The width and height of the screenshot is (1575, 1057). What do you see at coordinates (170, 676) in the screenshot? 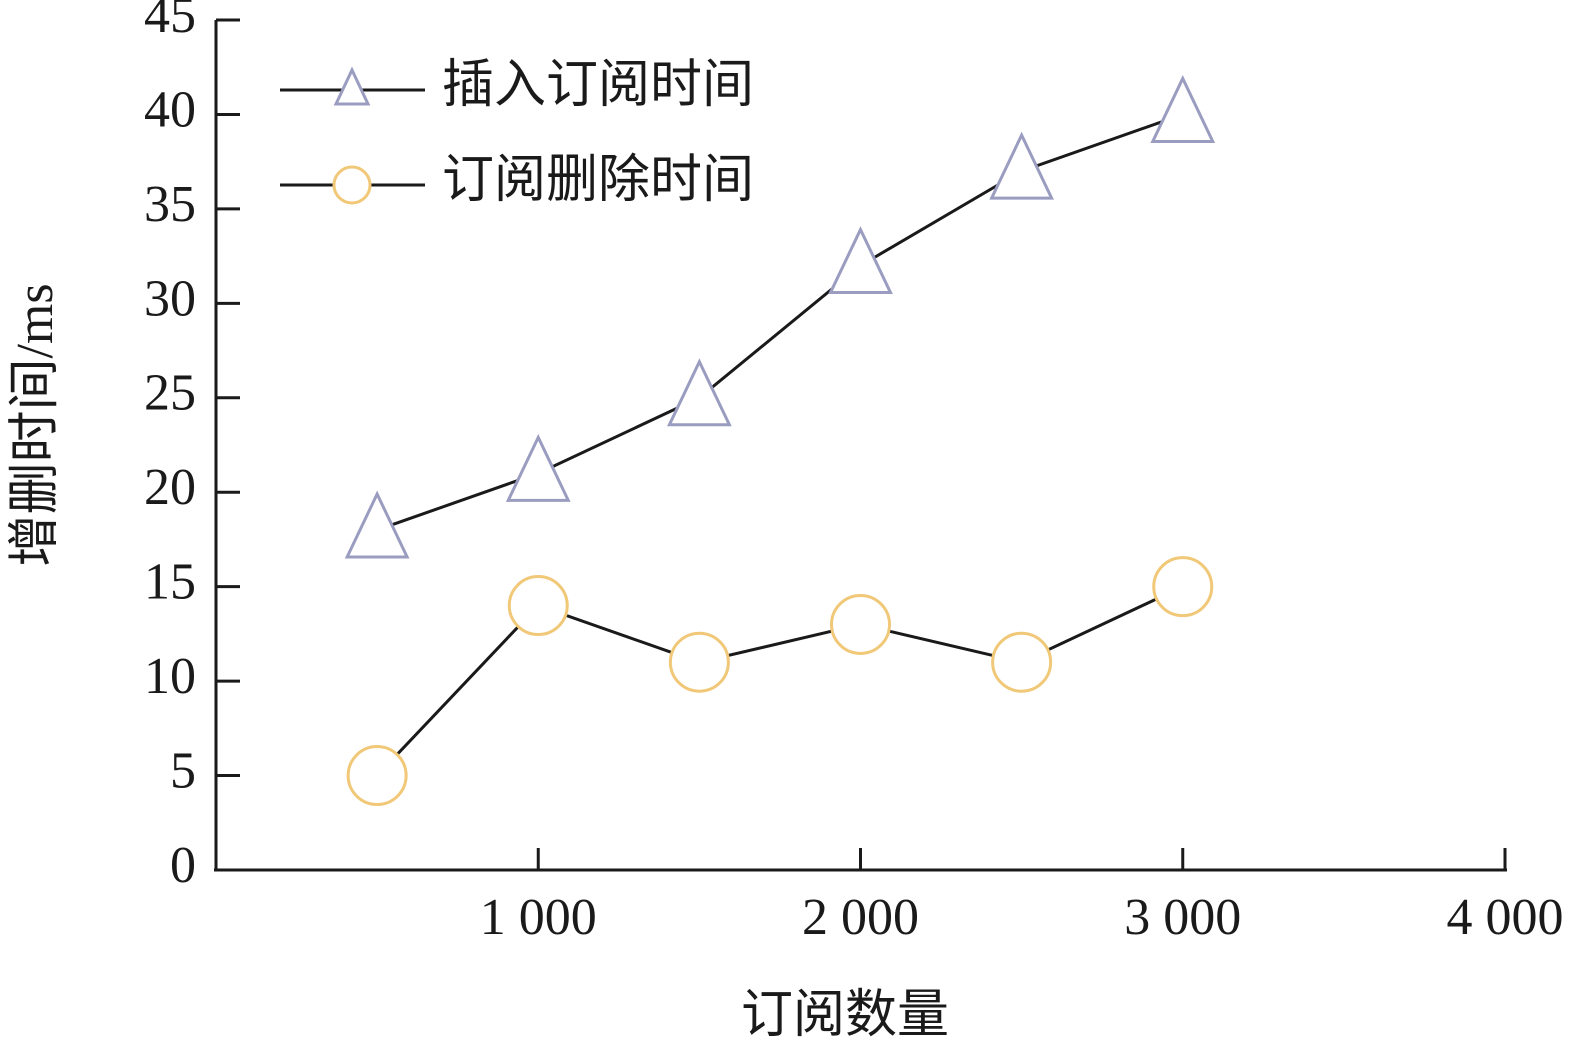
I see `y-tick-label: 10` at bounding box center [170, 676].